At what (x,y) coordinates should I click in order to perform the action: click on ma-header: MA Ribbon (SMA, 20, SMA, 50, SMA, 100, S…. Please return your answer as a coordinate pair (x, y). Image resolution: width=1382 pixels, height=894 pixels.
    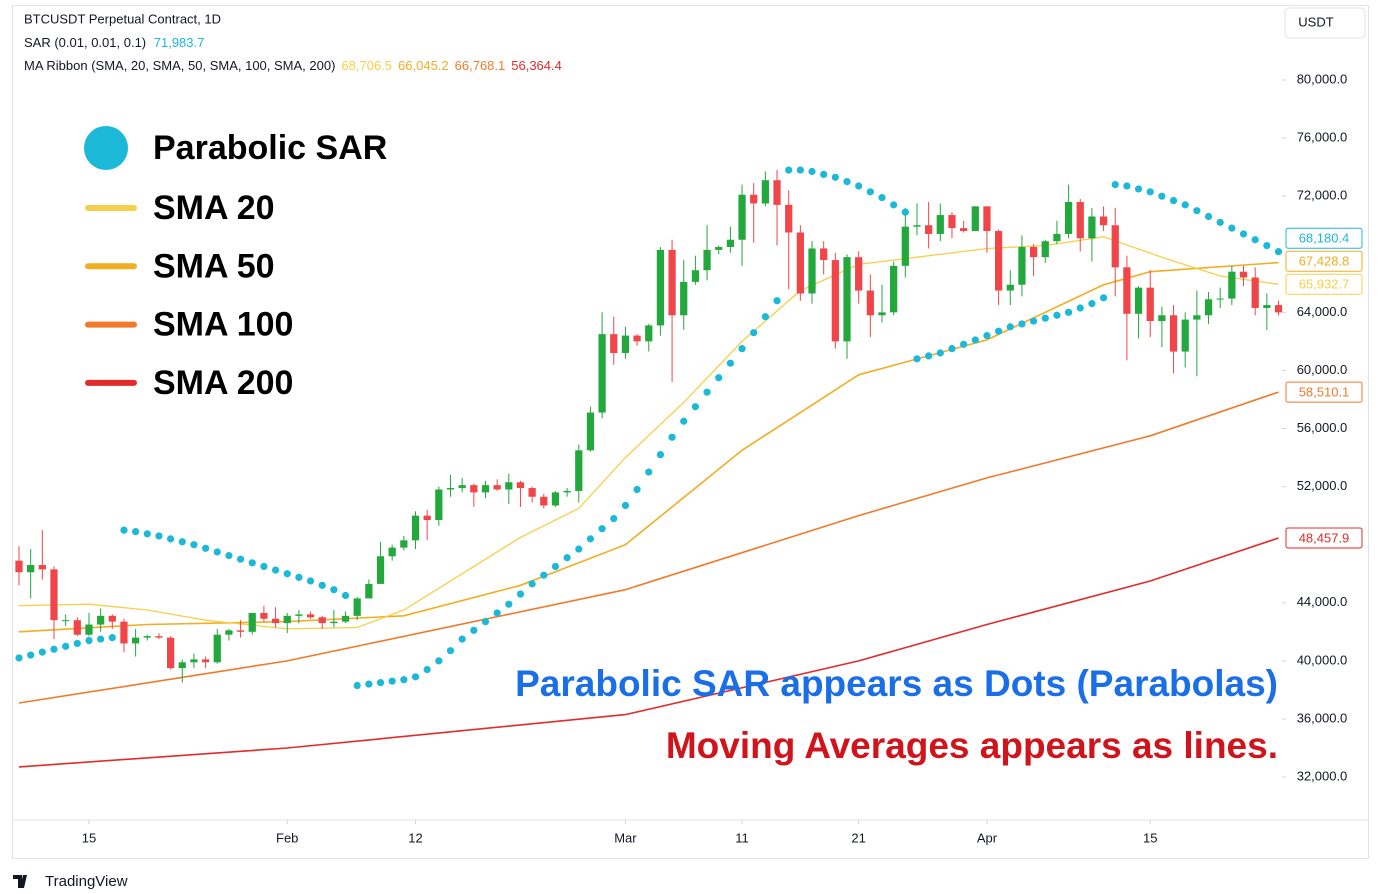
    Looking at the image, I should click on (293, 65).